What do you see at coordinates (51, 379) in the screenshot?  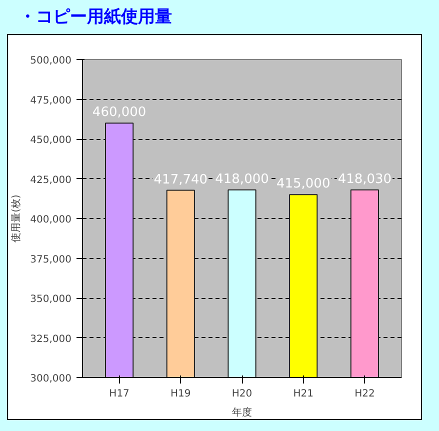 I see `y-tick-label: 300,000` at bounding box center [51, 379].